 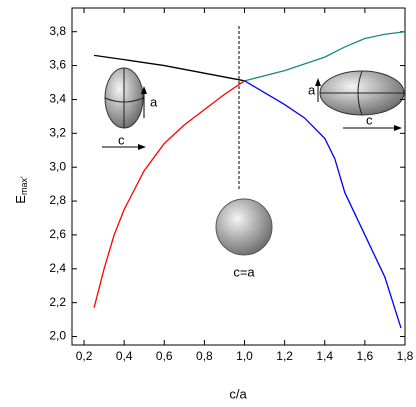 What do you see at coordinates (57, 99) in the screenshot?
I see `y-tick-label: 3,4` at bounding box center [57, 99].